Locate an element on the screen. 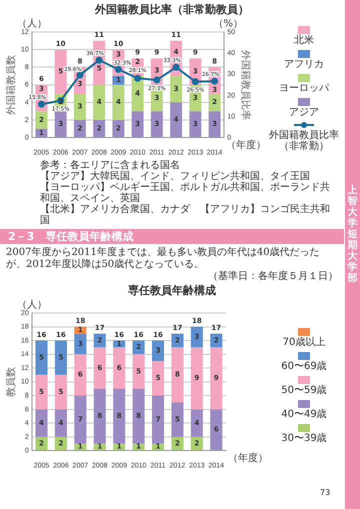  text: 【北米】アメリカ合衆国、カナダ 【アフリカ】コンゴ民主共和国 is located at coordinates (185, 215).